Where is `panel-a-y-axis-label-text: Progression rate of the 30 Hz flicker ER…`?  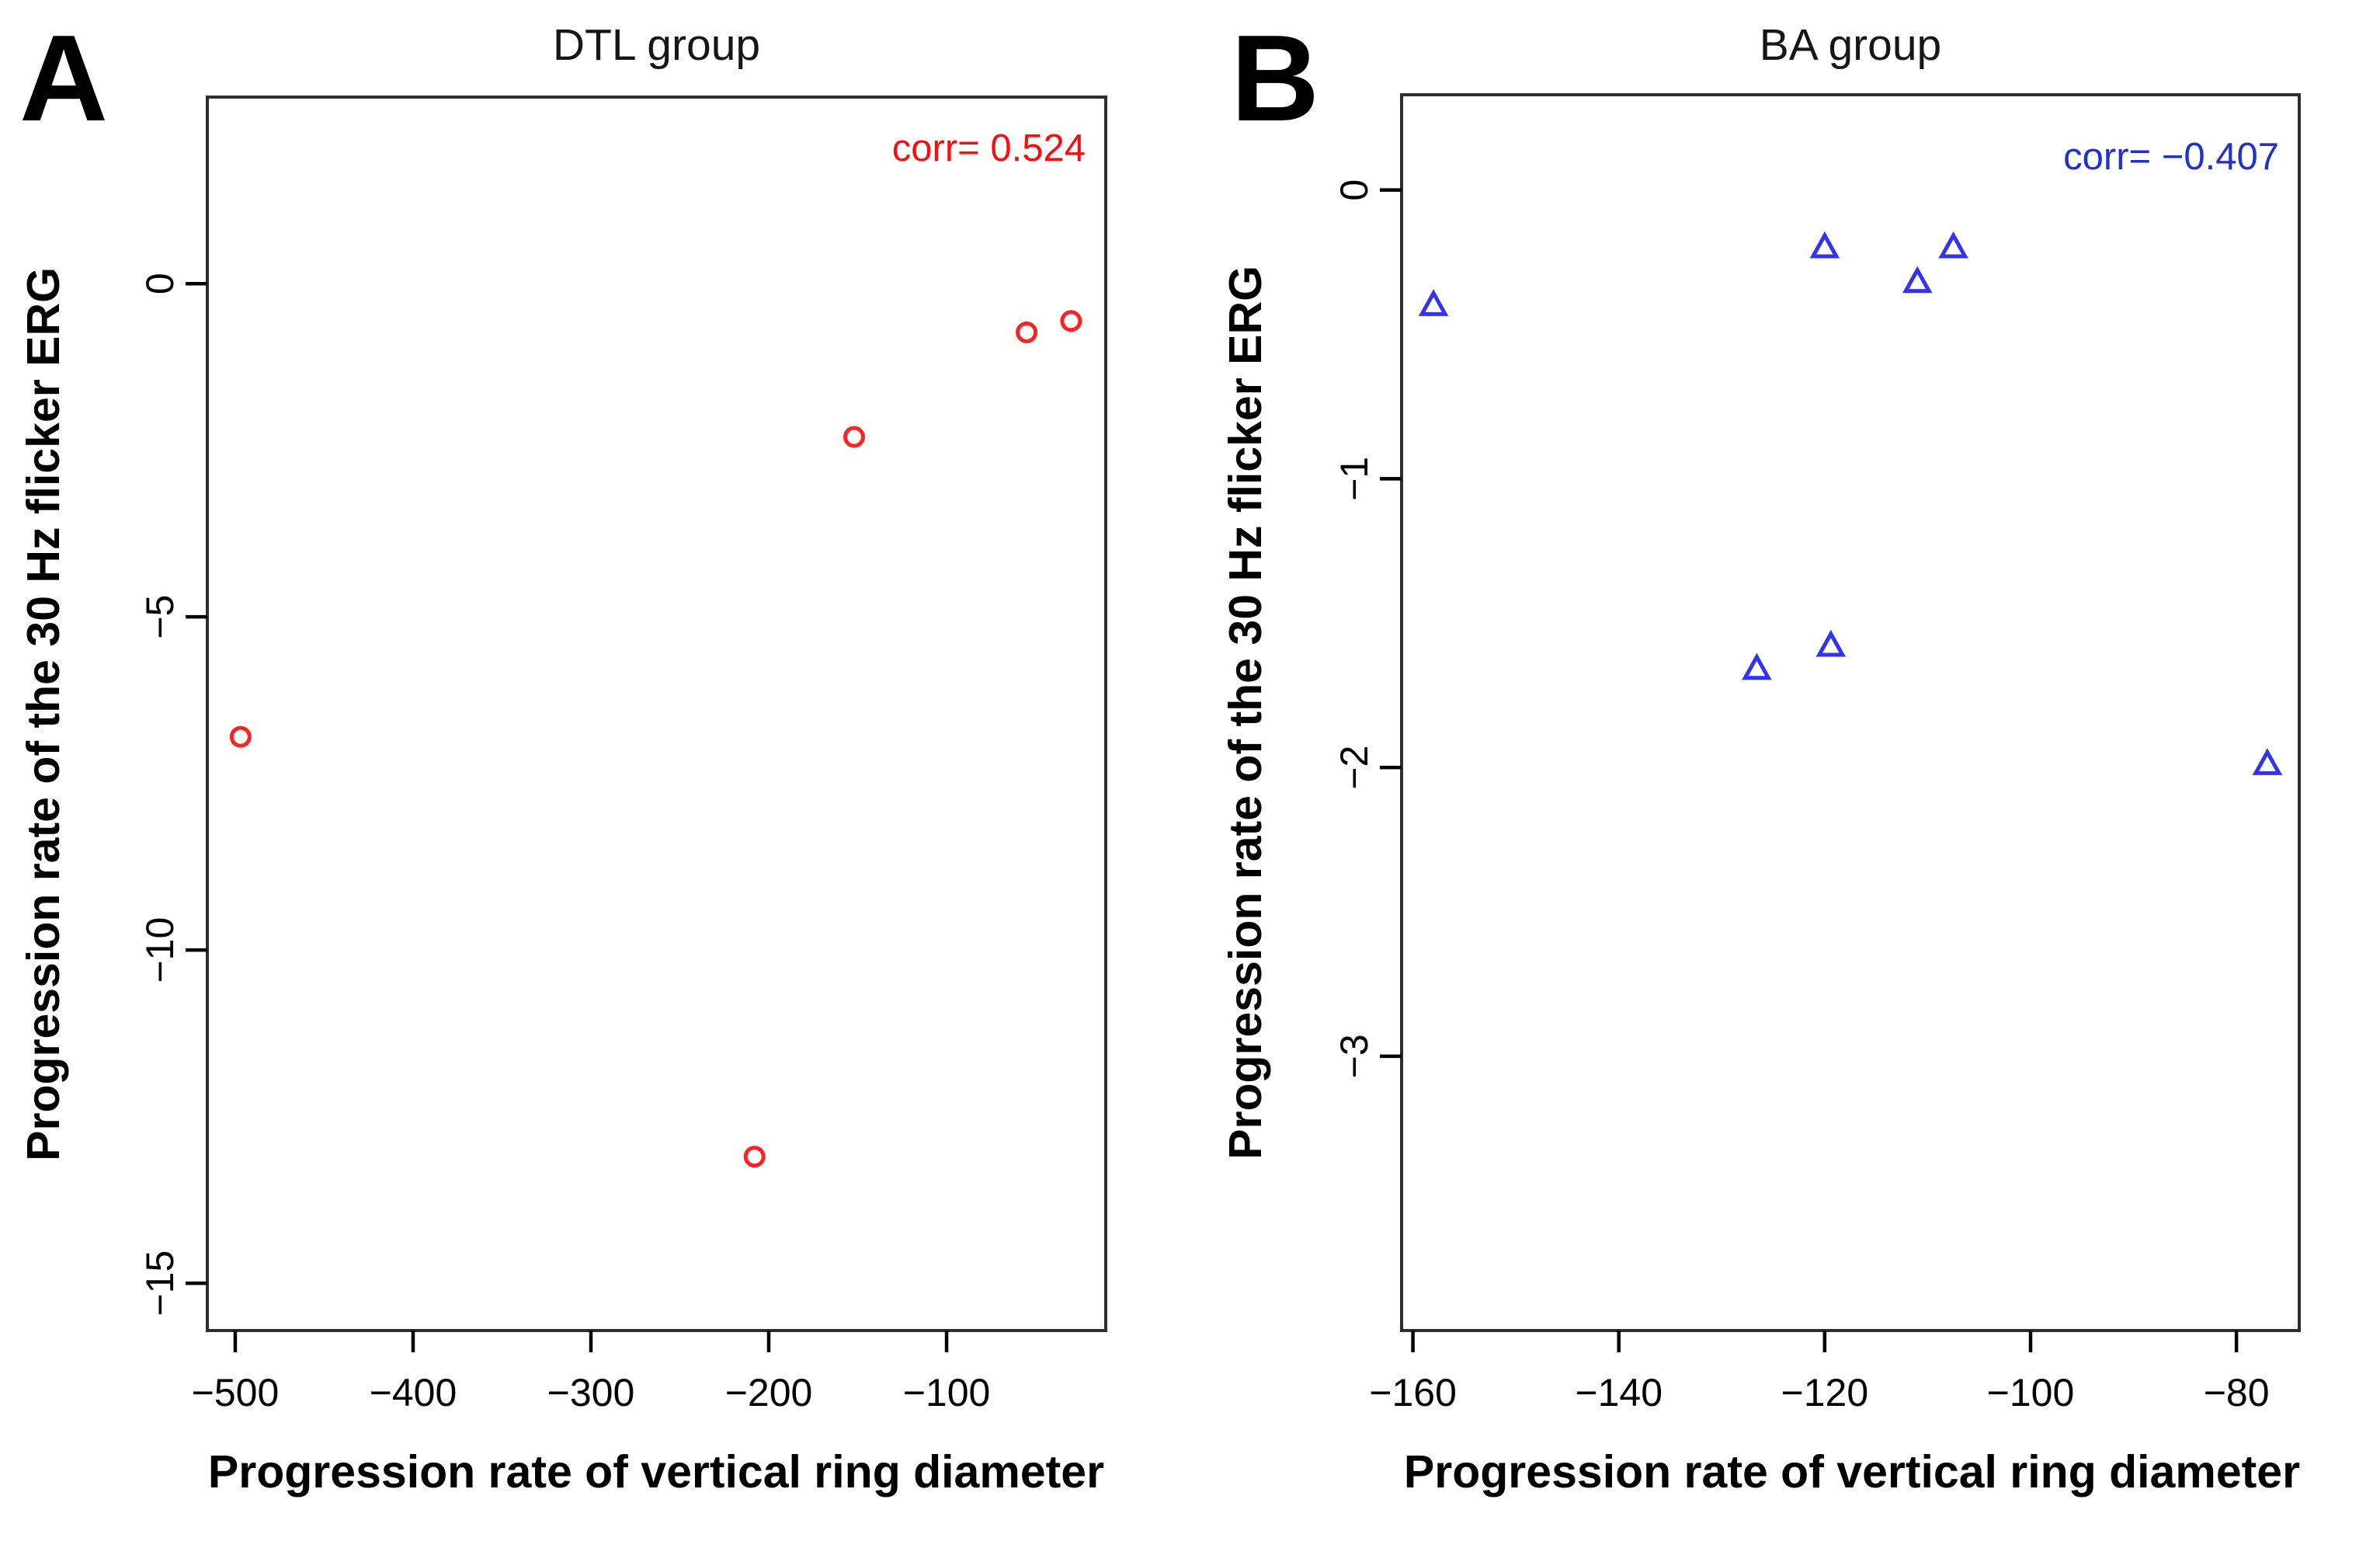 panel-a-y-axis-label-text: Progression rate of the 30 Hz flicker ER… is located at coordinates (43, 713).